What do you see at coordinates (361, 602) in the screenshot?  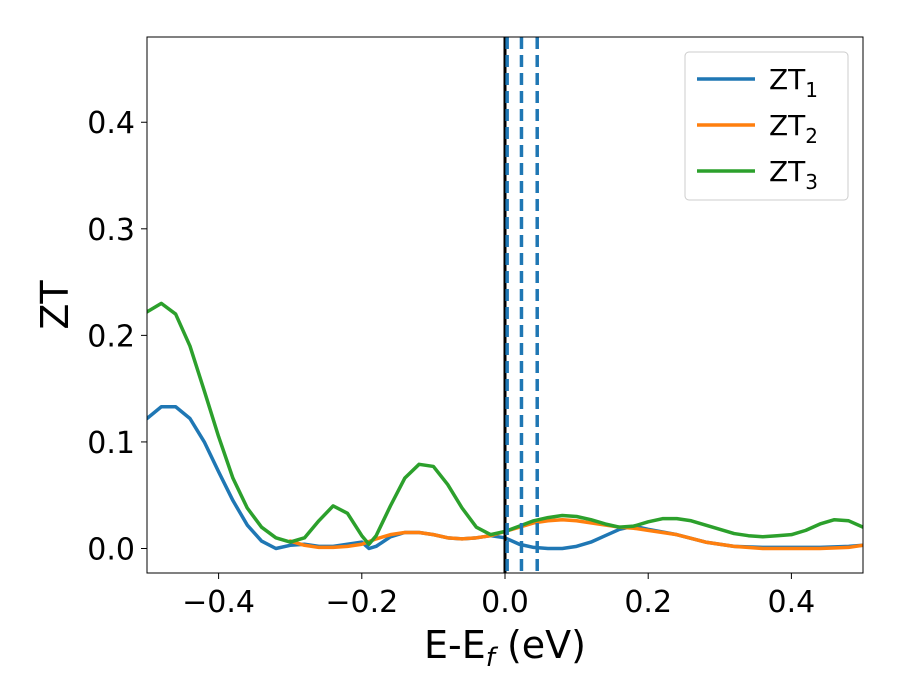 I see `x-tick-label: −0.2` at bounding box center [361, 602].